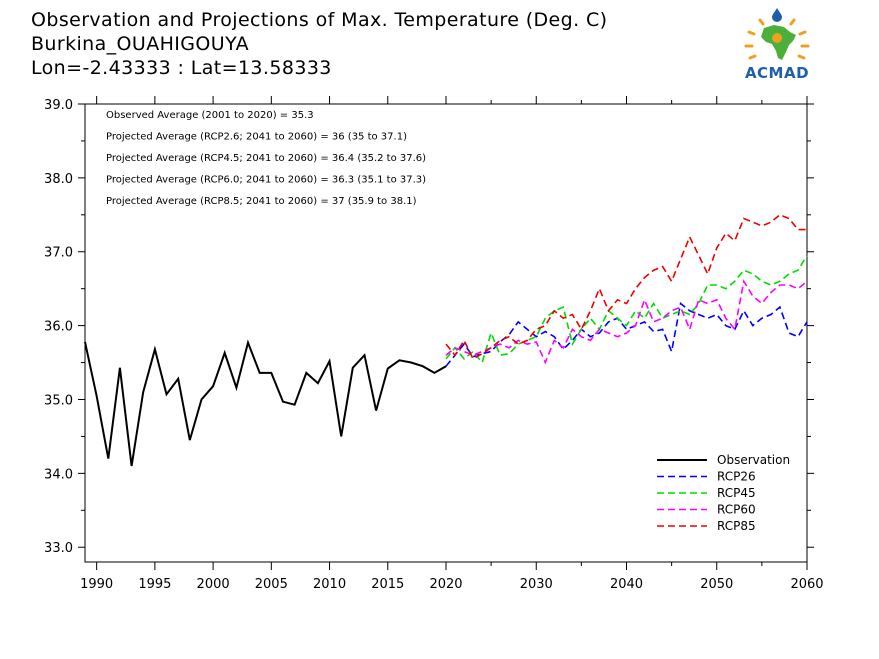 Image resolution: width=879 pixels, height=659 pixels. What do you see at coordinates (210, 115) in the screenshot?
I see `annotation-line: Observed Average (2001 to 2020) = 35.3` at bounding box center [210, 115].